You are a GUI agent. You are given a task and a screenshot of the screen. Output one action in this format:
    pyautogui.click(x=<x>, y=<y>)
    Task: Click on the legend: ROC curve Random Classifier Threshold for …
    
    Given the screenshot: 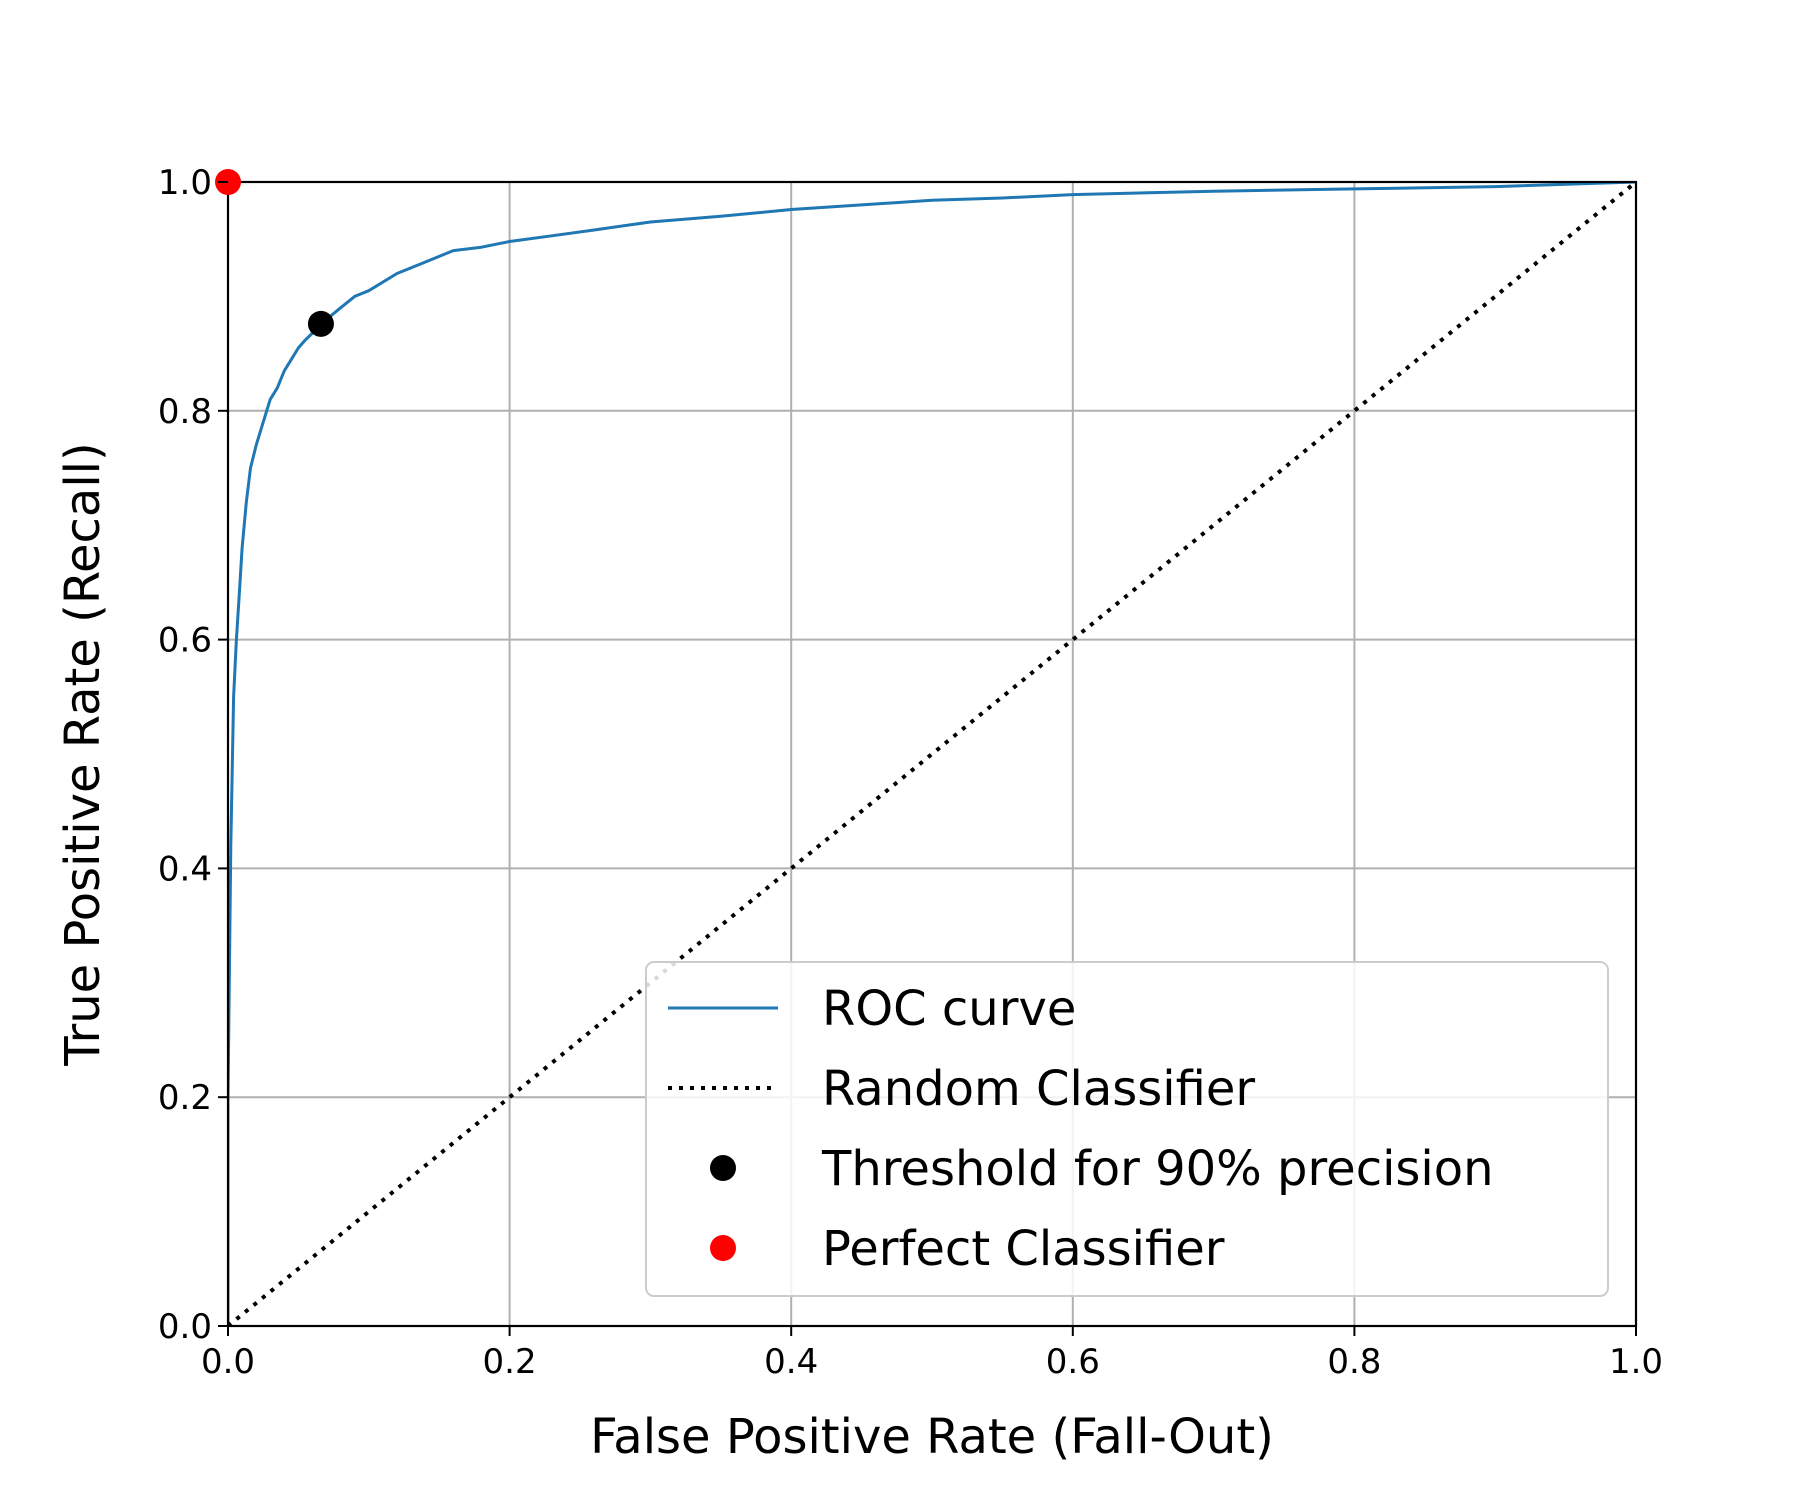 What is the action you would take?
    pyautogui.click(x=1127, y=1129)
    